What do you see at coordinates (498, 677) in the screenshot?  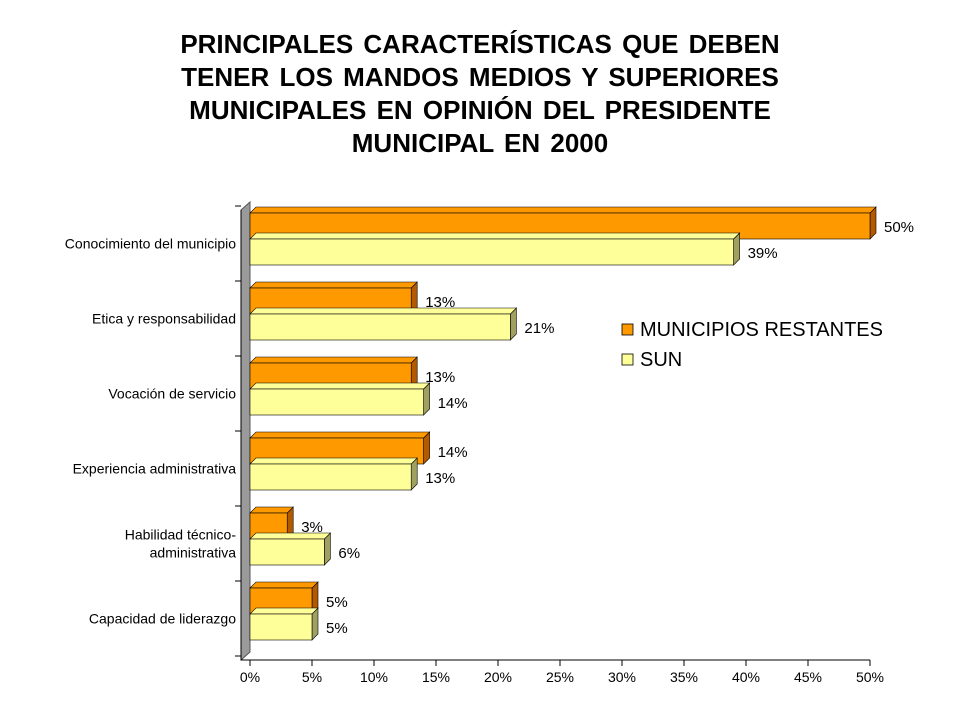 I see `x-tick-label: 20%` at bounding box center [498, 677].